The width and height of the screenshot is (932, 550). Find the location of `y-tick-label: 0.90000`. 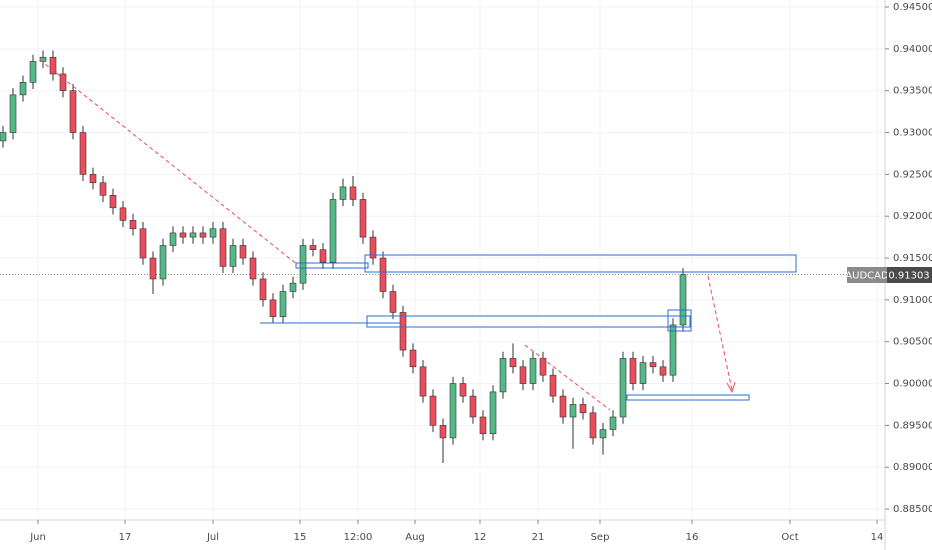

y-tick-label: 0.90000 is located at coordinates (912, 384).